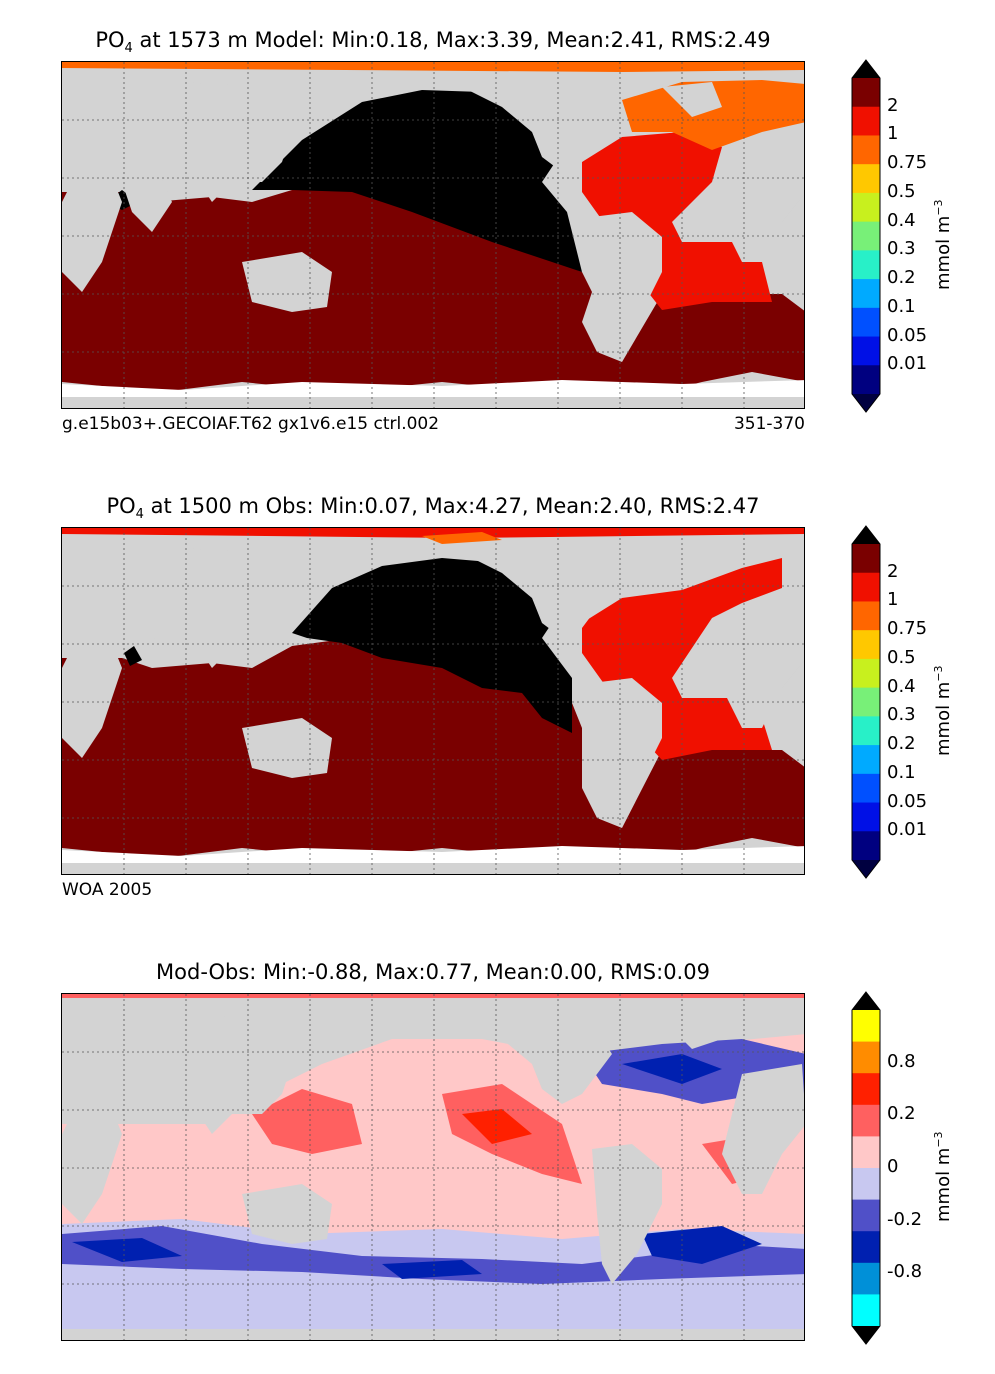 This screenshot has width=995, height=1374. What do you see at coordinates (769, 424) in the screenshot?
I see `caption-years: 351-370` at bounding box center [769, 424].